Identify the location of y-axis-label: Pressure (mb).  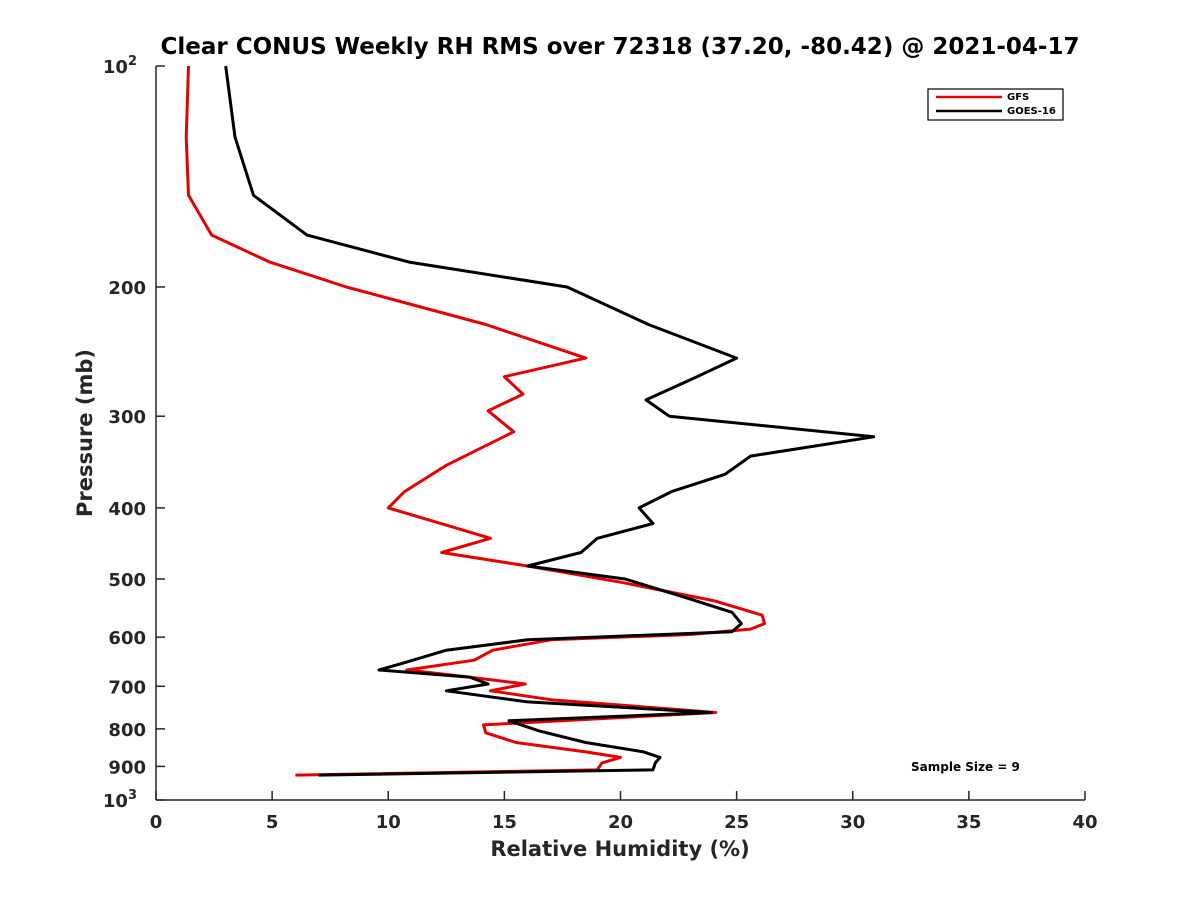
(85, 433).